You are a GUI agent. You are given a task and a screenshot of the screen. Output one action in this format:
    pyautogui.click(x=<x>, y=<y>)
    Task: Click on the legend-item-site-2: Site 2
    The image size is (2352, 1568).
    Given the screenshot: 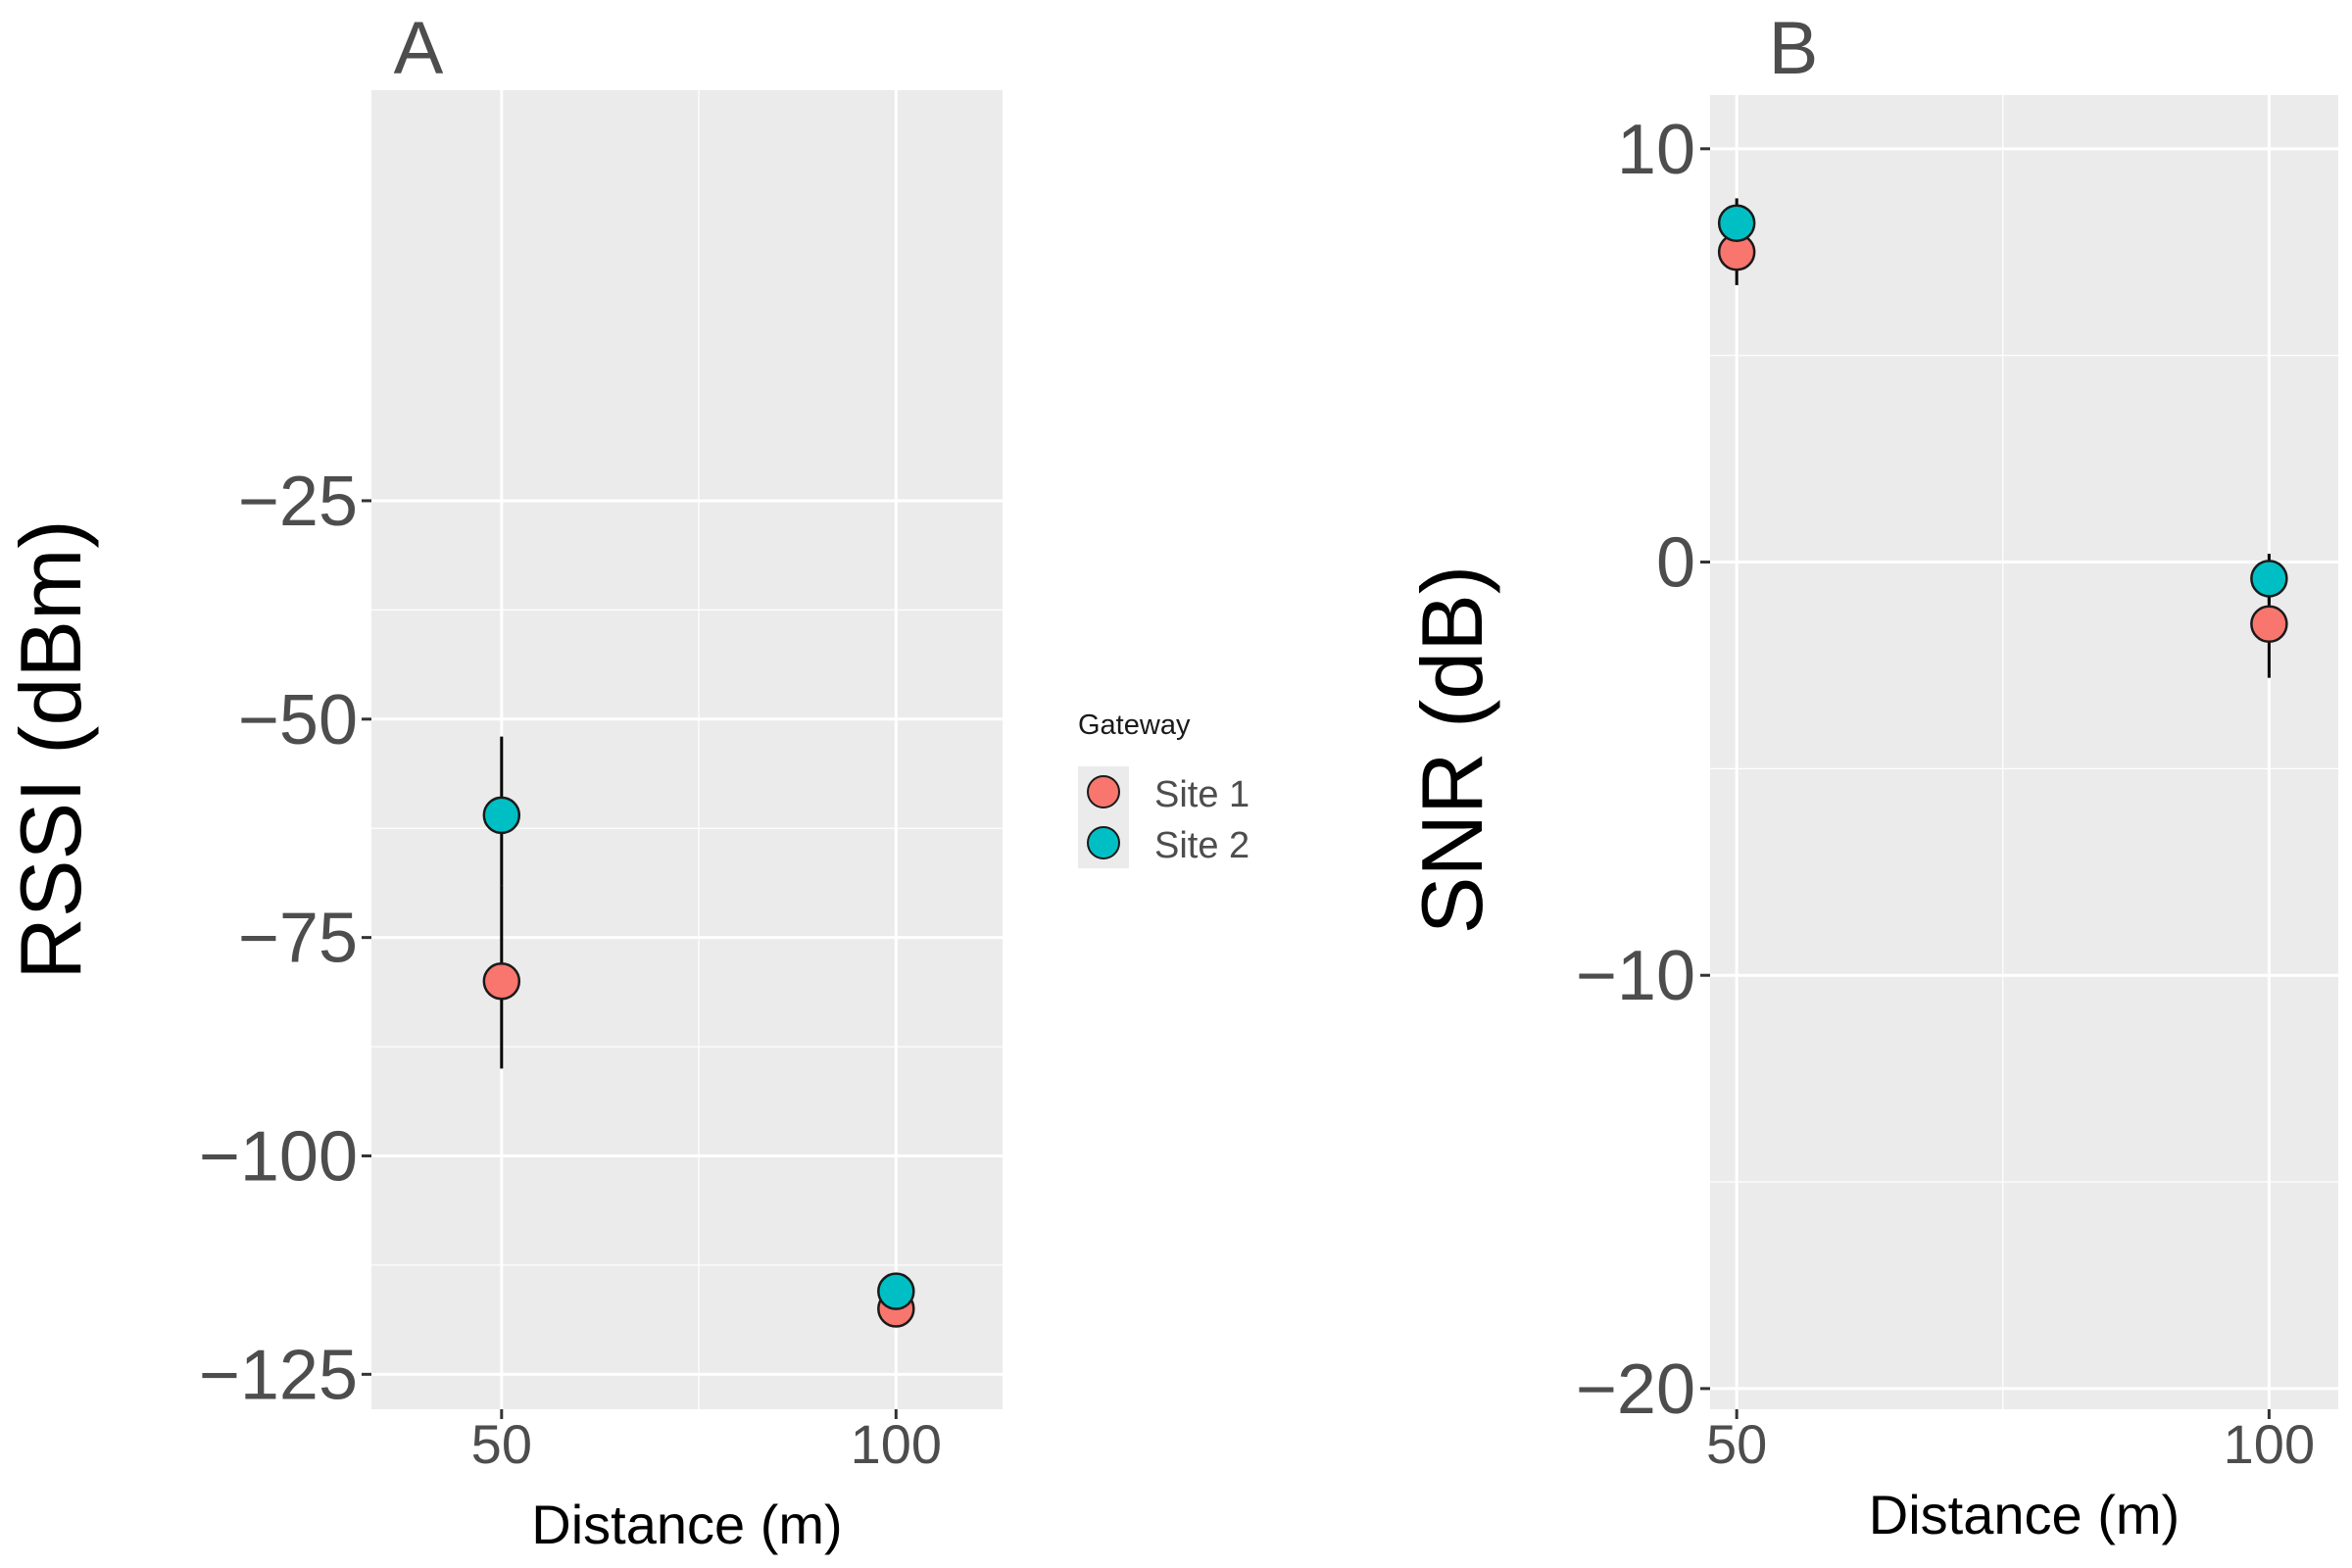 What is the action you would take?
    pyautogui.click(x=1195, y=842)
    